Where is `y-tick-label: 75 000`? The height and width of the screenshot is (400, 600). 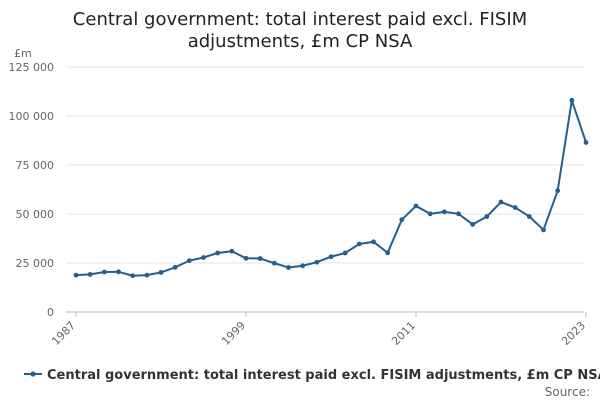 y-tick-label: 75 000 is located at coordinates (35, 165).